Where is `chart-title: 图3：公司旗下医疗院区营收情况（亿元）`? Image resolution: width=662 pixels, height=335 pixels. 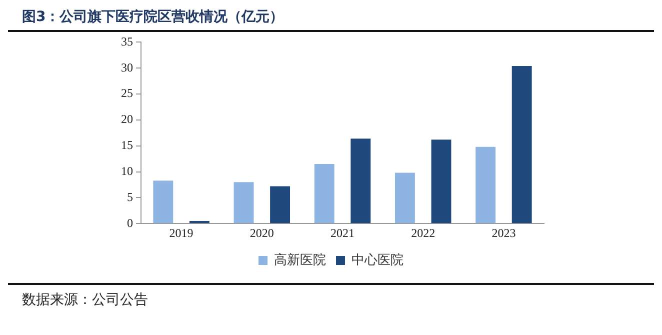 chart-title: 图3：公司旗下医疗院区营收情况（亿元） is located at coordinates (153, 17).